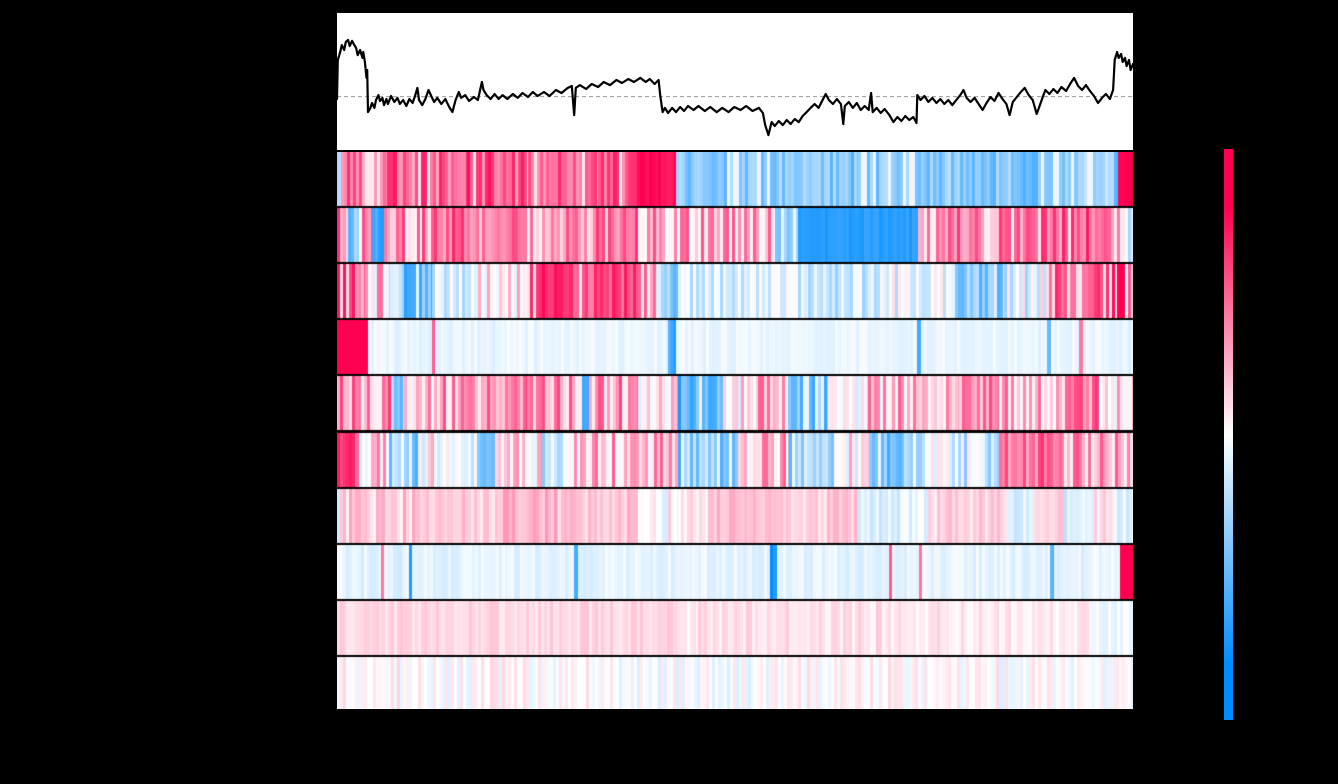  I want to click on line-series, so click(735, 87).